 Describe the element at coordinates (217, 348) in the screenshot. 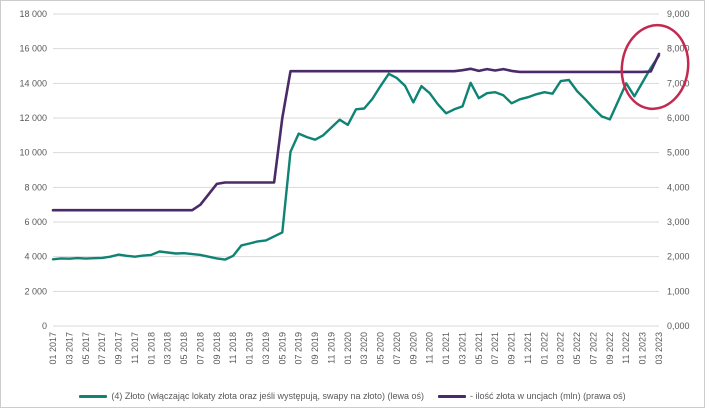

I see `x-axis-label: 09 2018` at that location.